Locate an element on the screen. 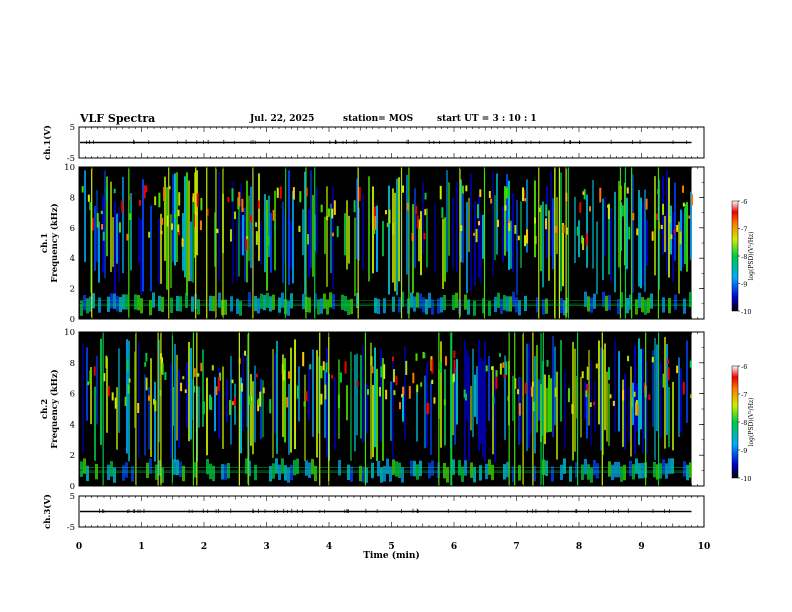  colorbar-tick-label: -8 is located at coordinates (744, 257).